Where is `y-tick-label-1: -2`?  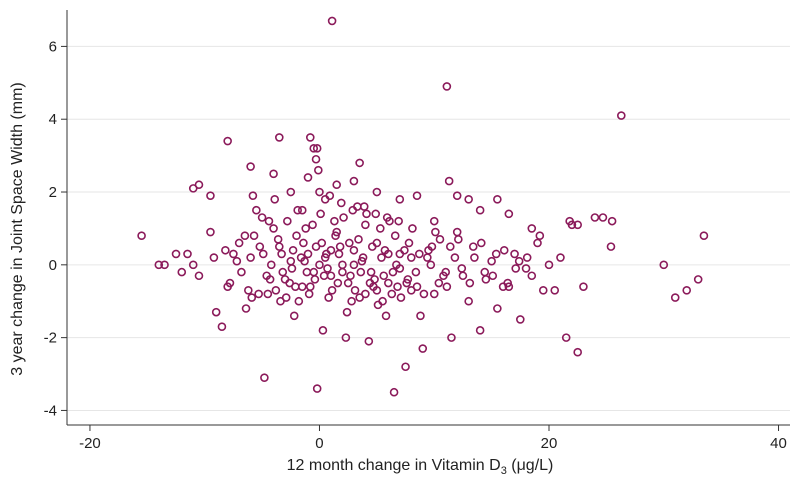 y-tick-label-1: -2 is located at coordinates (50, 338).